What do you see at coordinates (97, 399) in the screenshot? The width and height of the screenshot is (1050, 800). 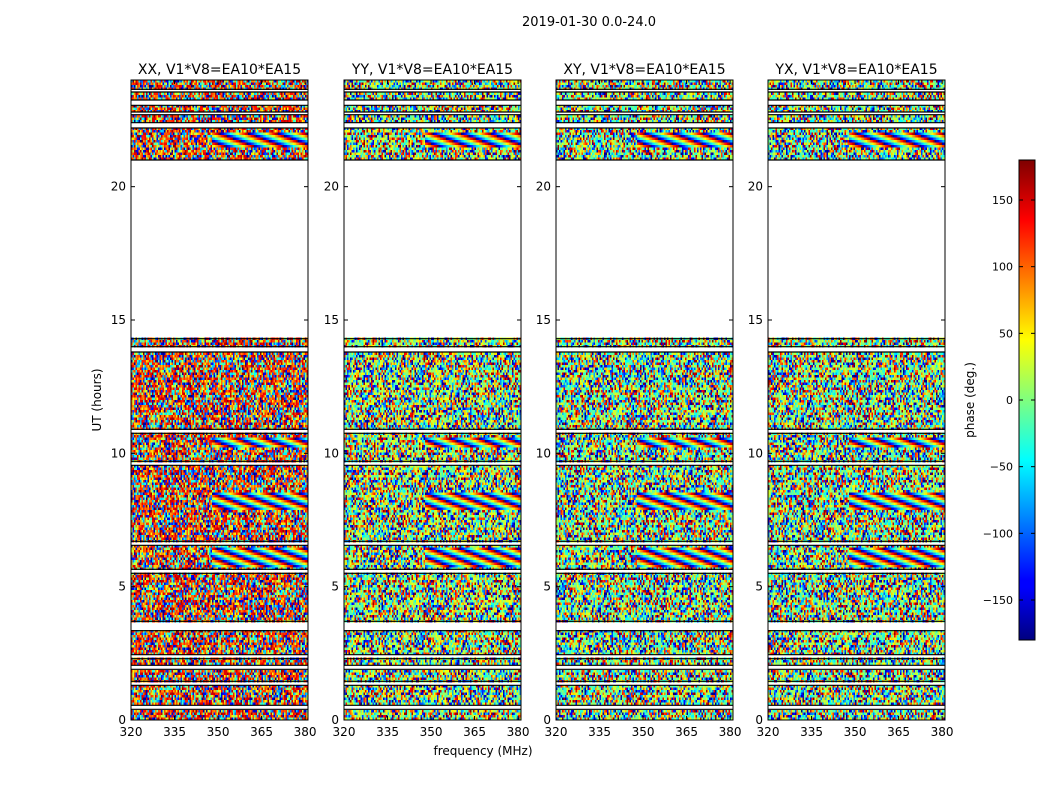 I see `y-axis-label: UT (hours)` at bounding box center [97, 399].